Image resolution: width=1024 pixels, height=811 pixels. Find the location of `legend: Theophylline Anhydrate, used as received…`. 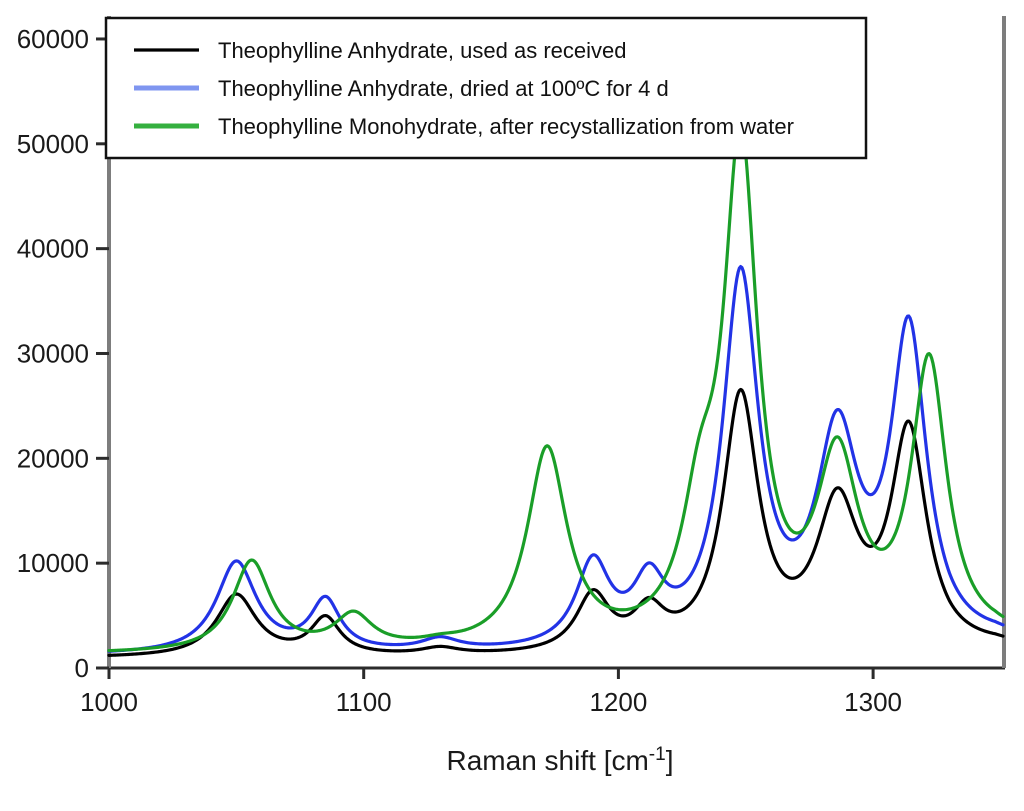

legend: Theophylline Anhydrate, used as received… is located at coordinates (486, 88).